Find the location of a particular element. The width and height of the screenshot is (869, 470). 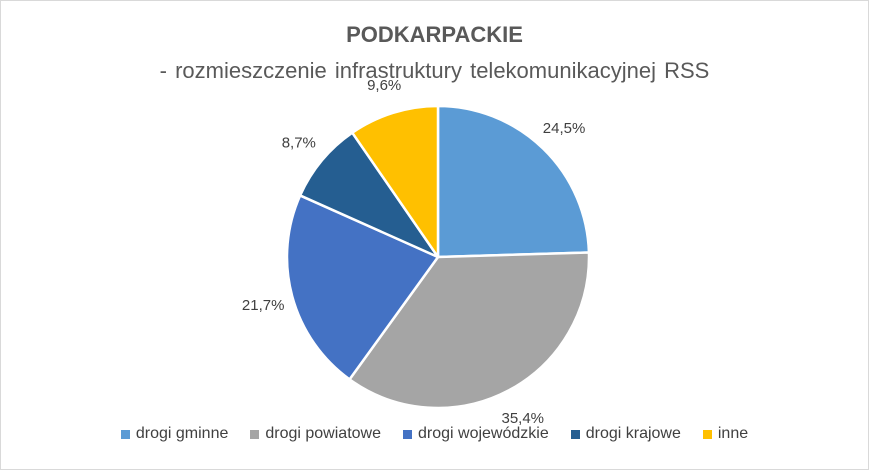

legend-item-2: drogi powiatowe is located at coordinates (315, 434).